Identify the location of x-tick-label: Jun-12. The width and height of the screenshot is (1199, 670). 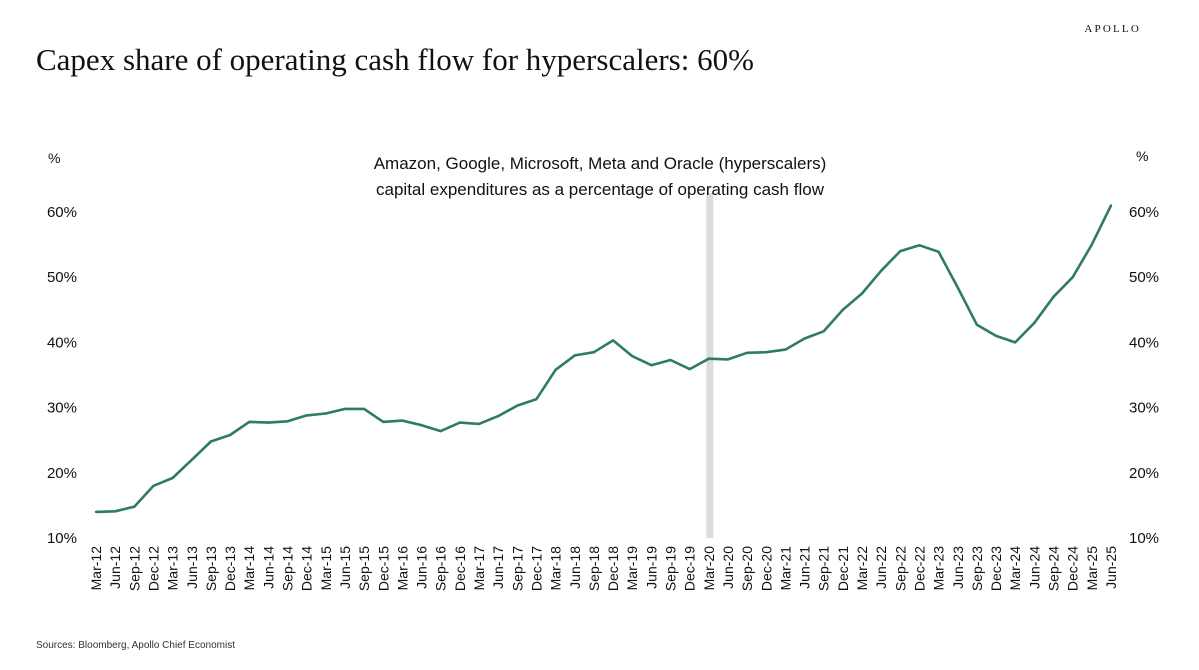
(115, 567).